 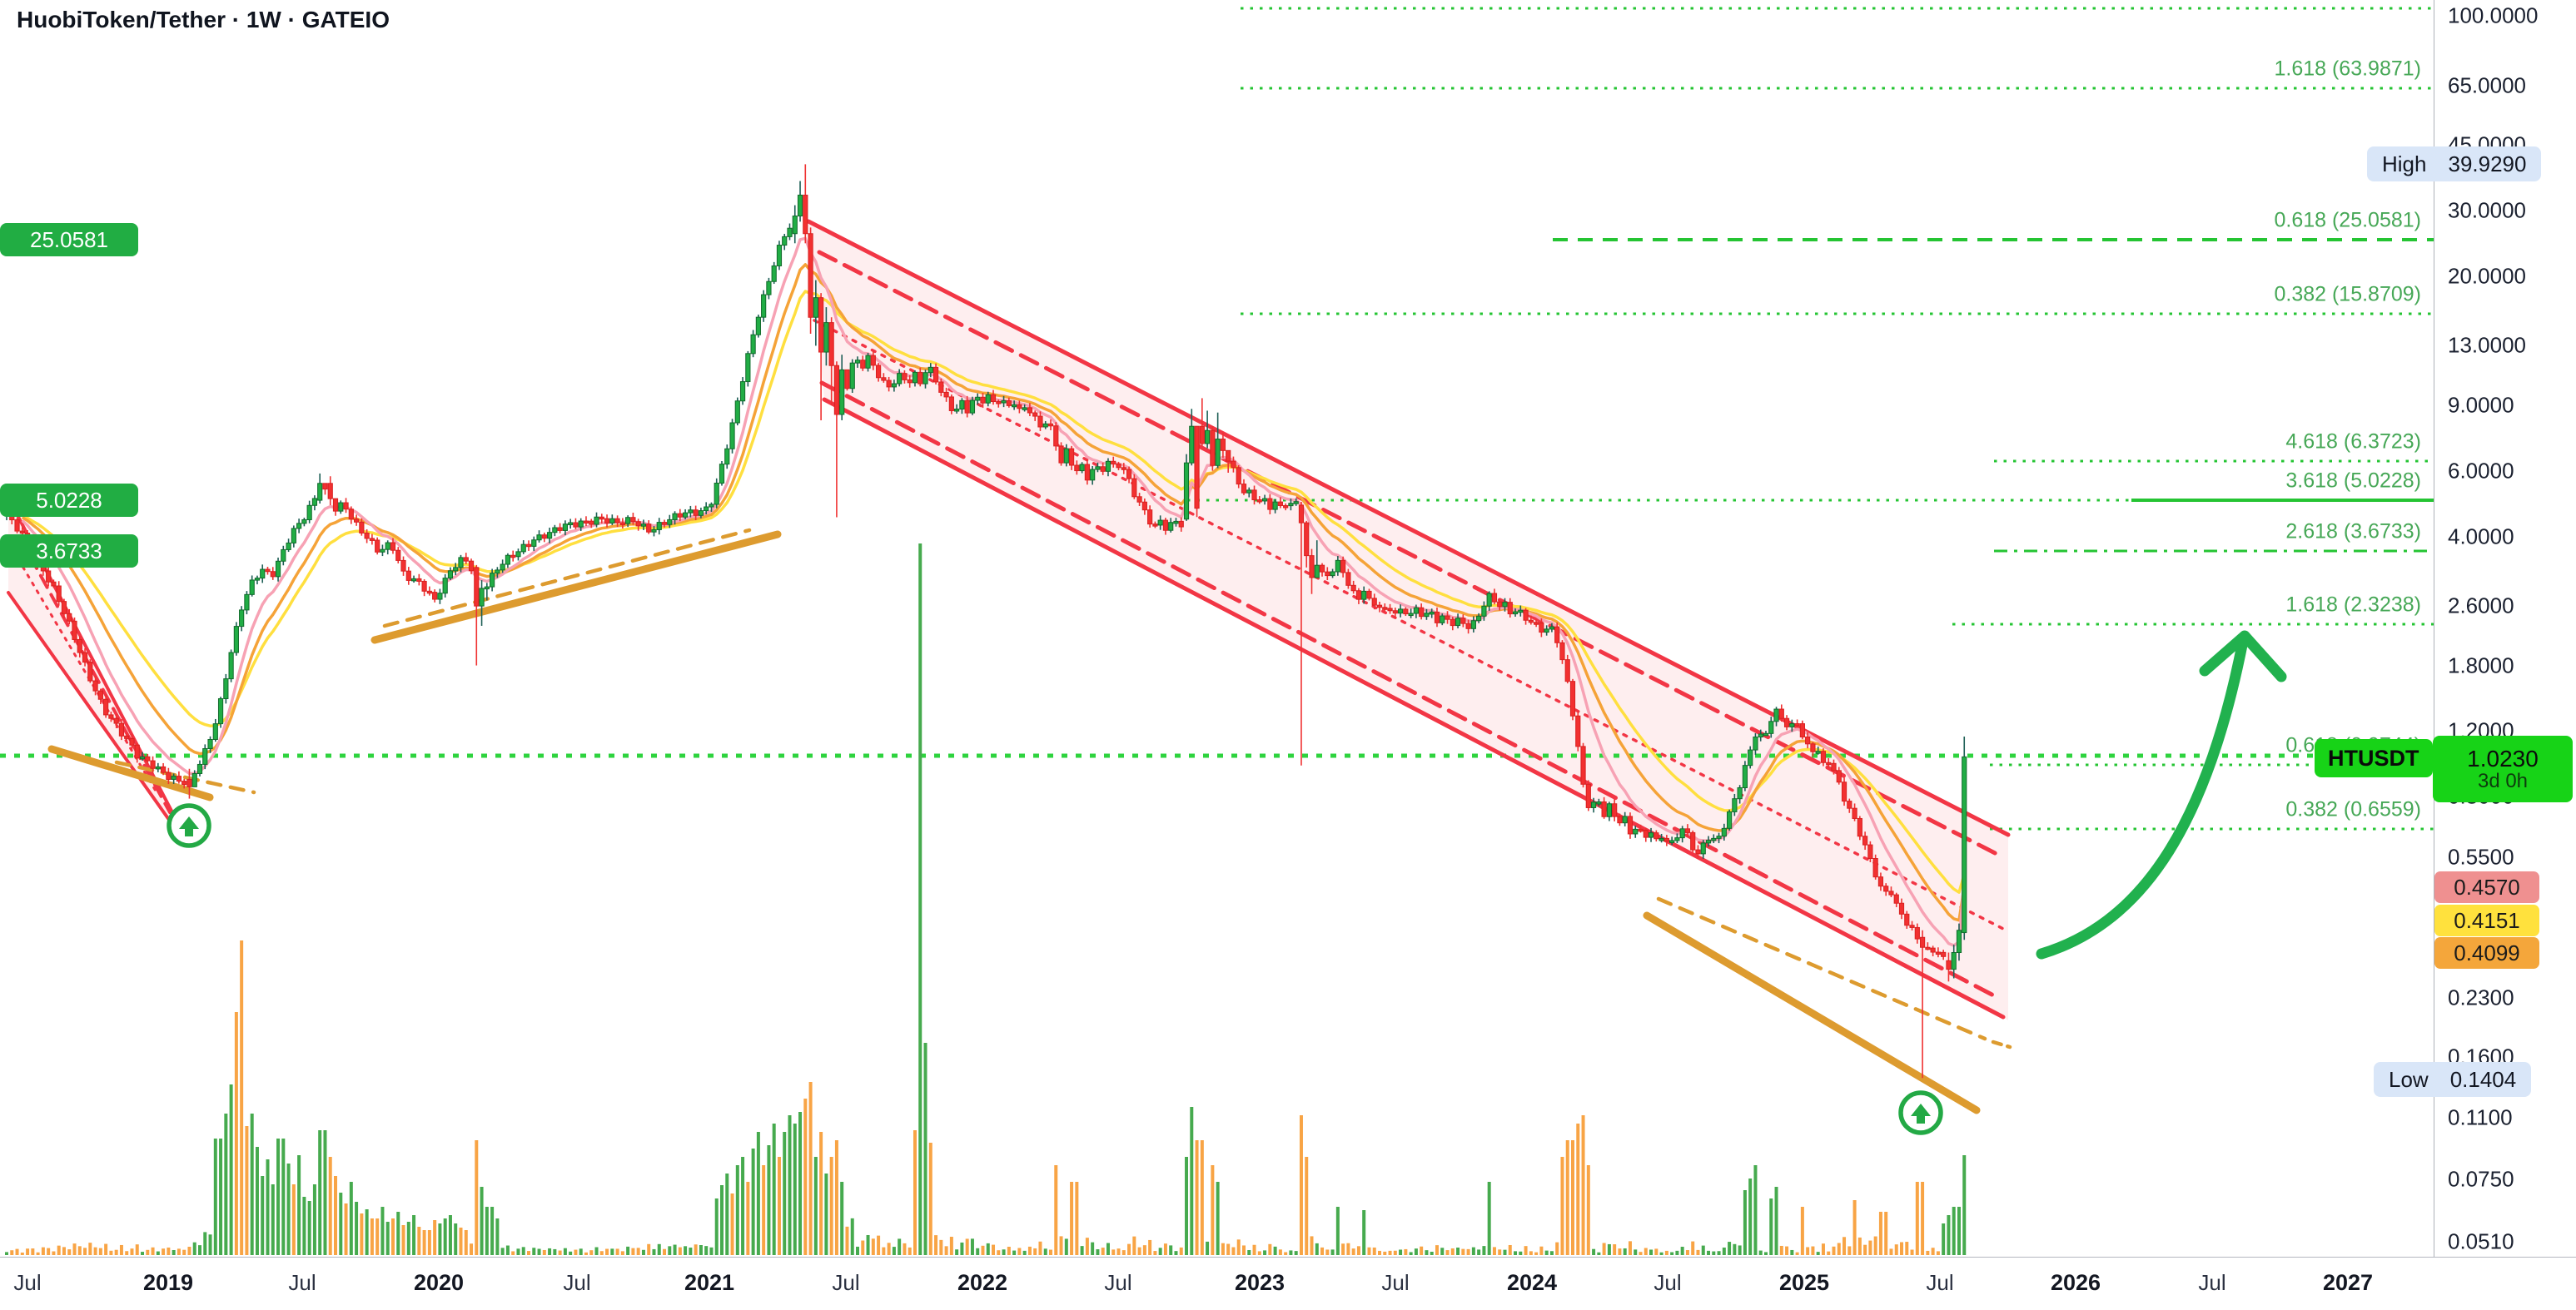 What do you see at coordinates (2483, 1079) in the screenshot?
I see `low-value: 0.1404` at bounding box center [2483, 1079].